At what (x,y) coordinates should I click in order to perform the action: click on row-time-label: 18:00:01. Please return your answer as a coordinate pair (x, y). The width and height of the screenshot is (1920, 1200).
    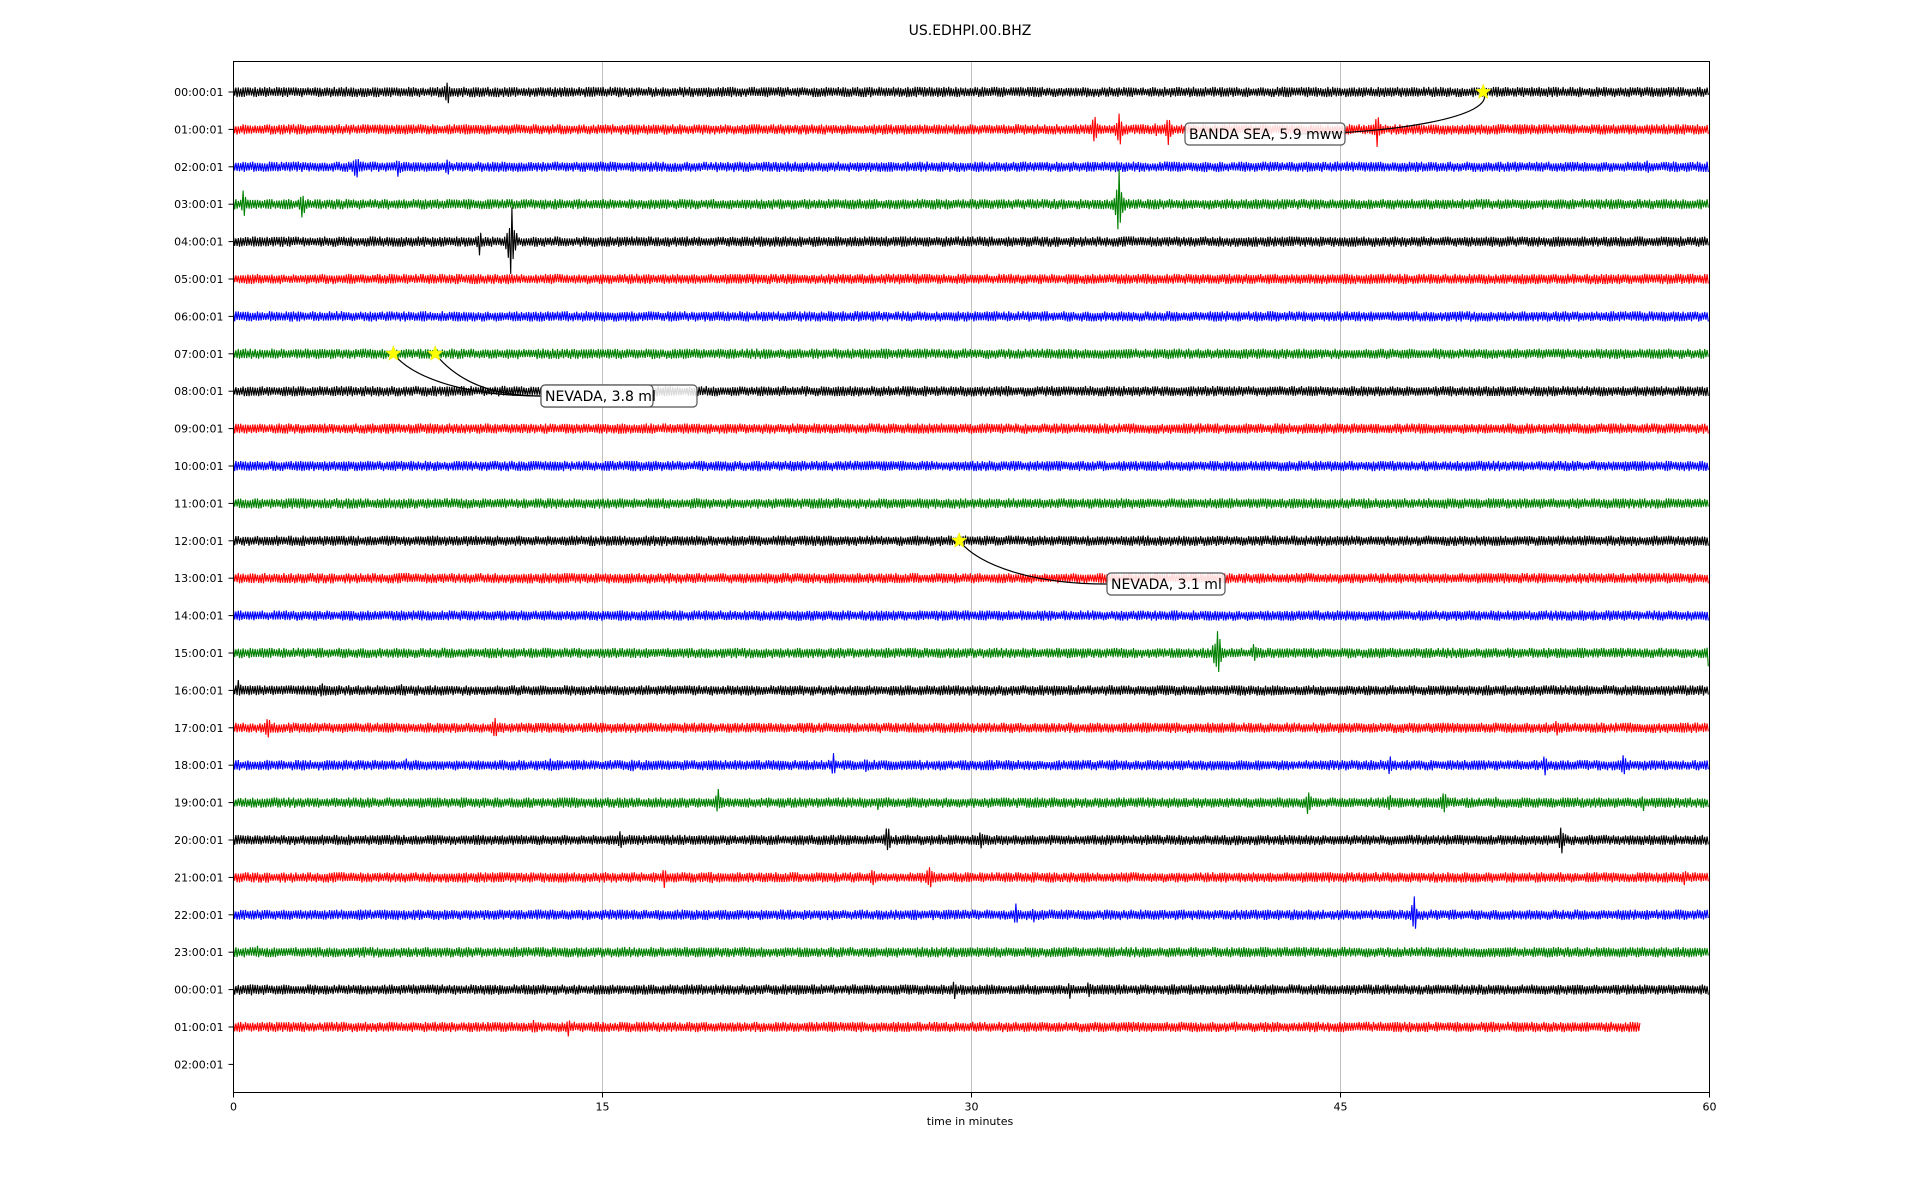
    Looking at the image, I should click on (198, 765).